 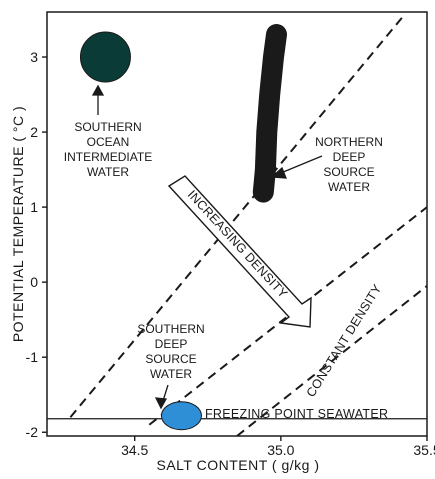 What do you see at coordinates (269, 113) in the screenshot?
I see `northern-deep-source-water-band-outline` at bounding box center [269, 113].